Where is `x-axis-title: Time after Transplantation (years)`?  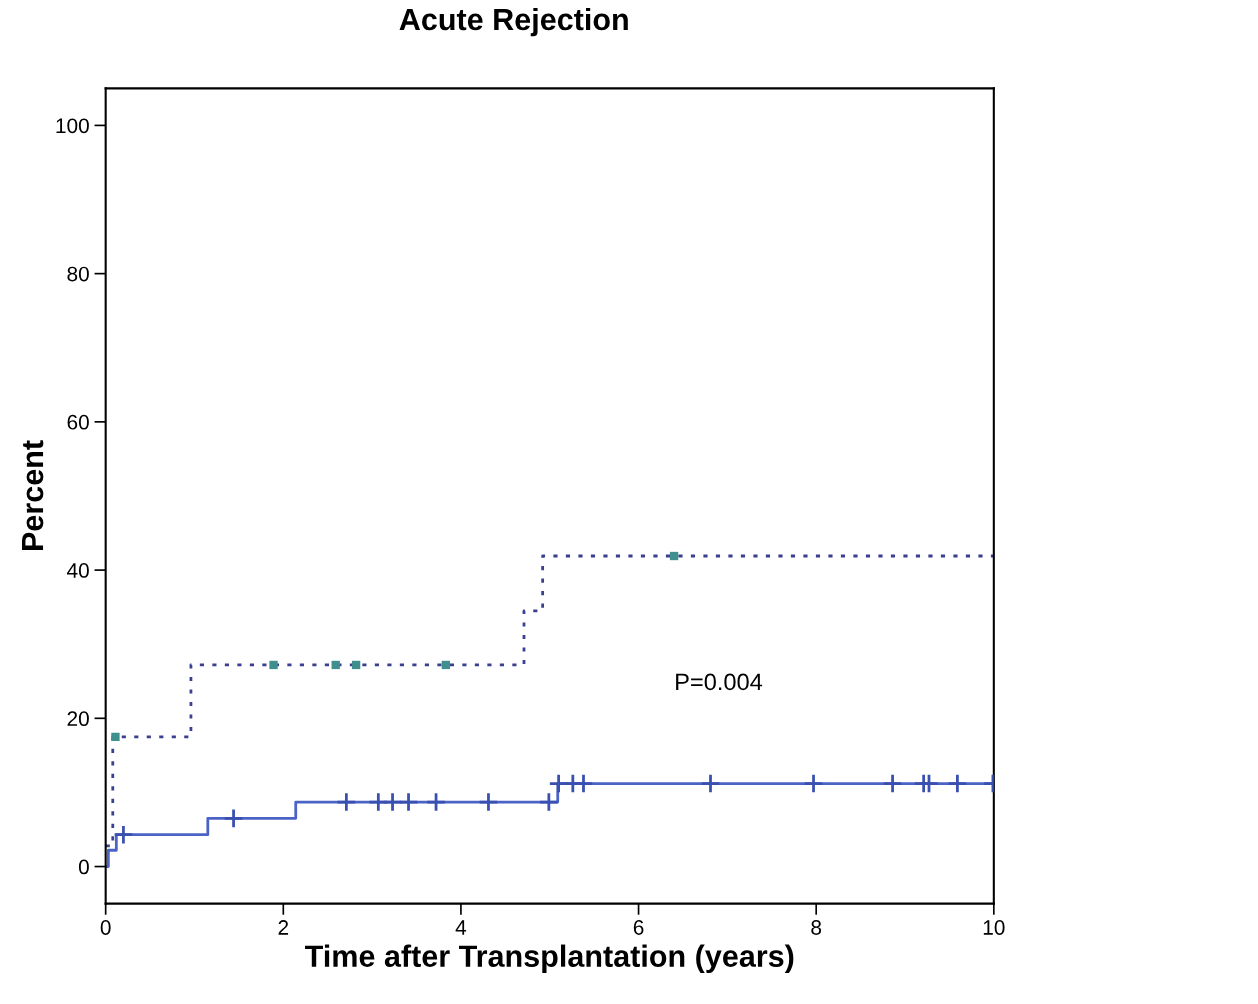 x-axis-title: Time after Transplantation (years) is located at coordinates (549, 959).